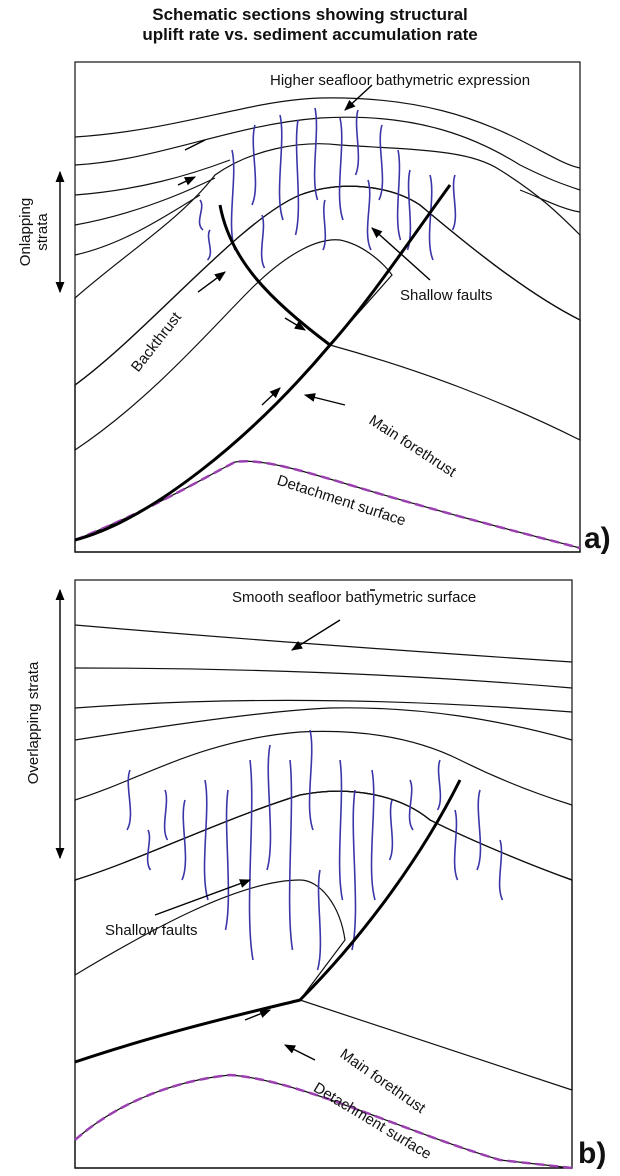 This screenshot has width=620, height=1176. Describe the element at coordinates (597, 538) in the screenshot. I see `panel-label: a)` at that location.